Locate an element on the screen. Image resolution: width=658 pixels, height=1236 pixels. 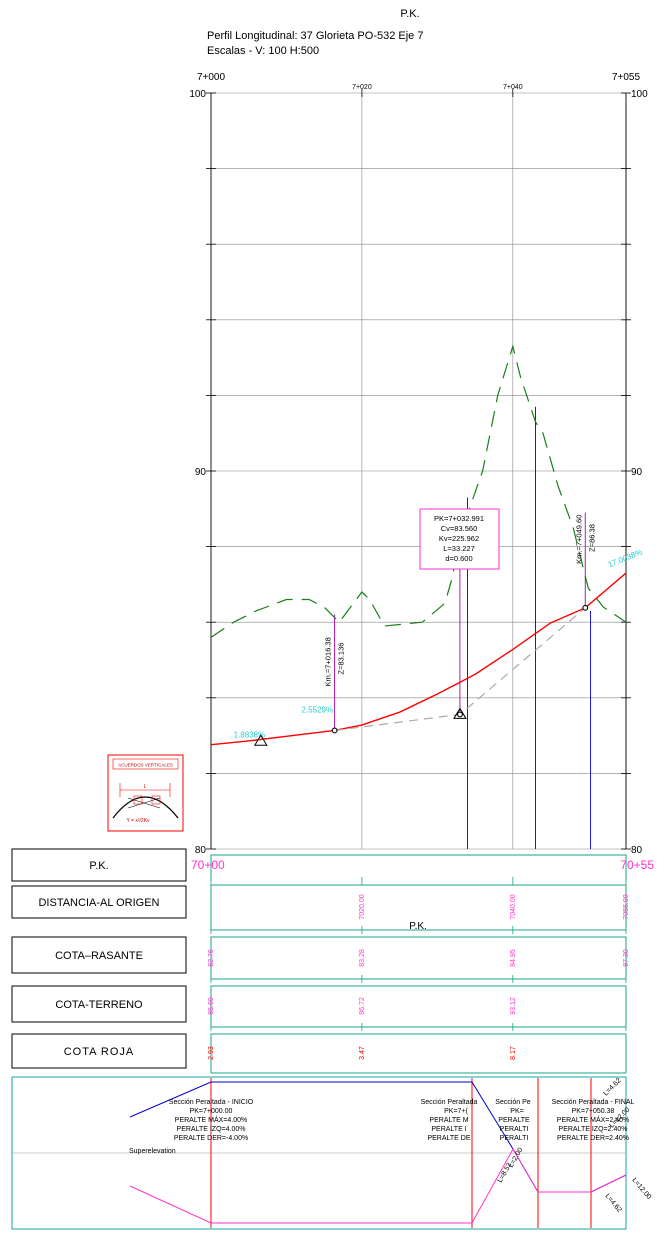
table-value: 7040.00 is located at coordinates (513, 906).